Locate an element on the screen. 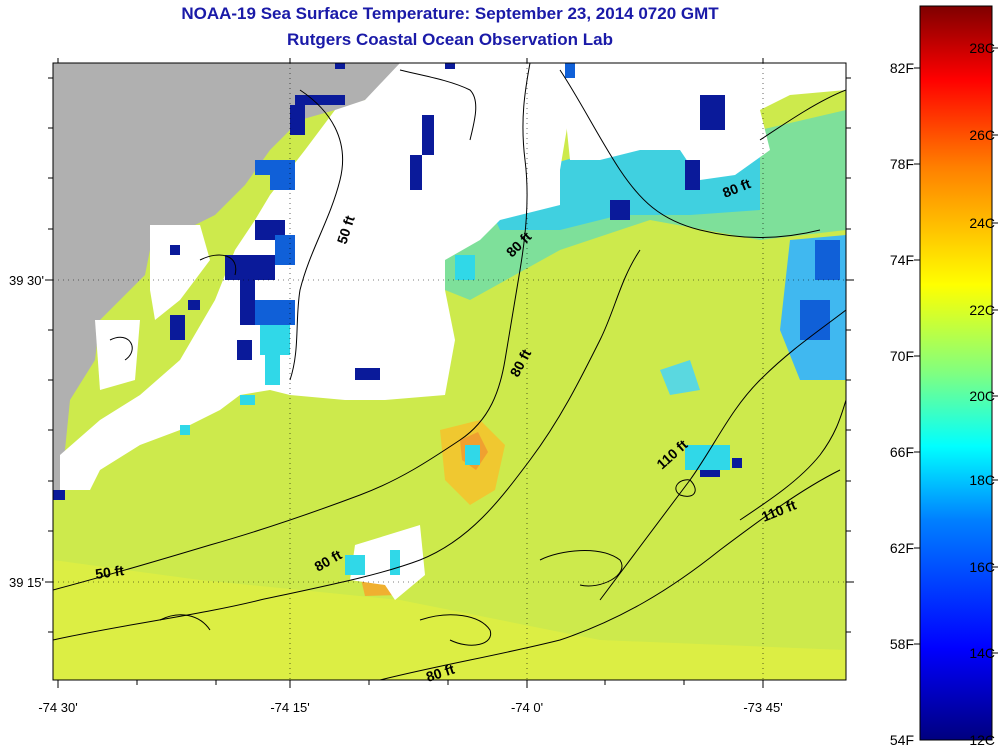 The width and height of the screenshot is (1000, 754). colorbar-f-label: 66F is located at coordinates (902, 452).